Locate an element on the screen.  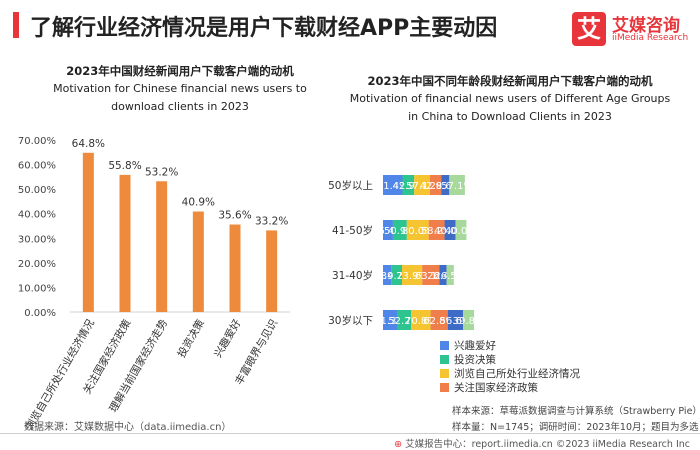
legend-label: 投资决策 is located at coordinates (475, 359).